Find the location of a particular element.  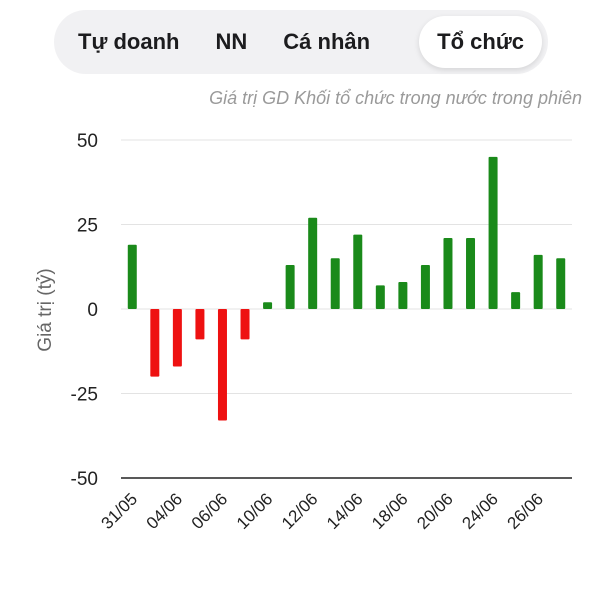

x-tick-label: 12/06 is located at coordinates (300, 511).